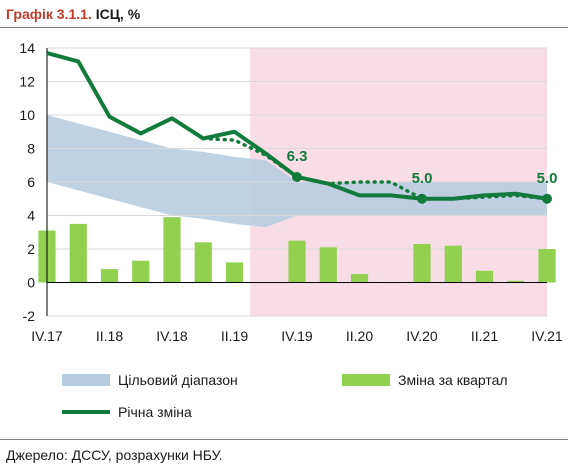 The width and height of the screenshot is (568, 469). What do you see at coordinates (297, 336) in the screenshot?
I see `x-tick-label: IV.19` at bounding box center [297, 336].